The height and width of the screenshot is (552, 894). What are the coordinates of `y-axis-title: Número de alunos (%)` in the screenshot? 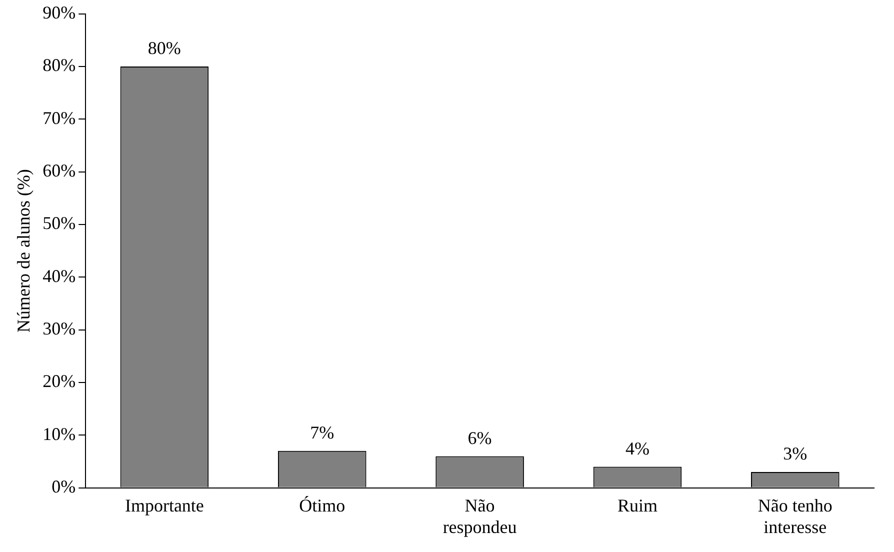 It's located at (24, 251).